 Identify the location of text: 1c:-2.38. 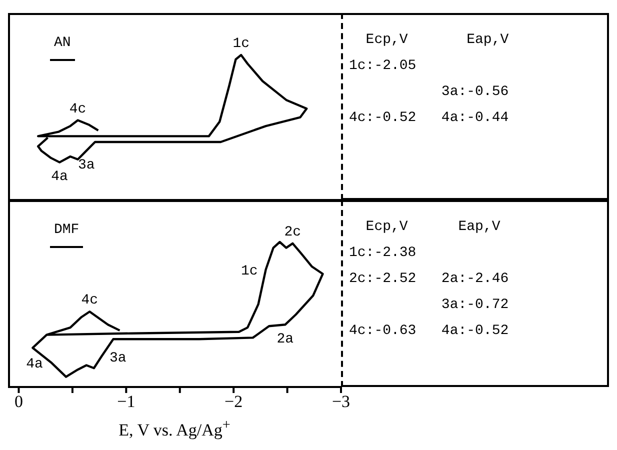
(383, 253).